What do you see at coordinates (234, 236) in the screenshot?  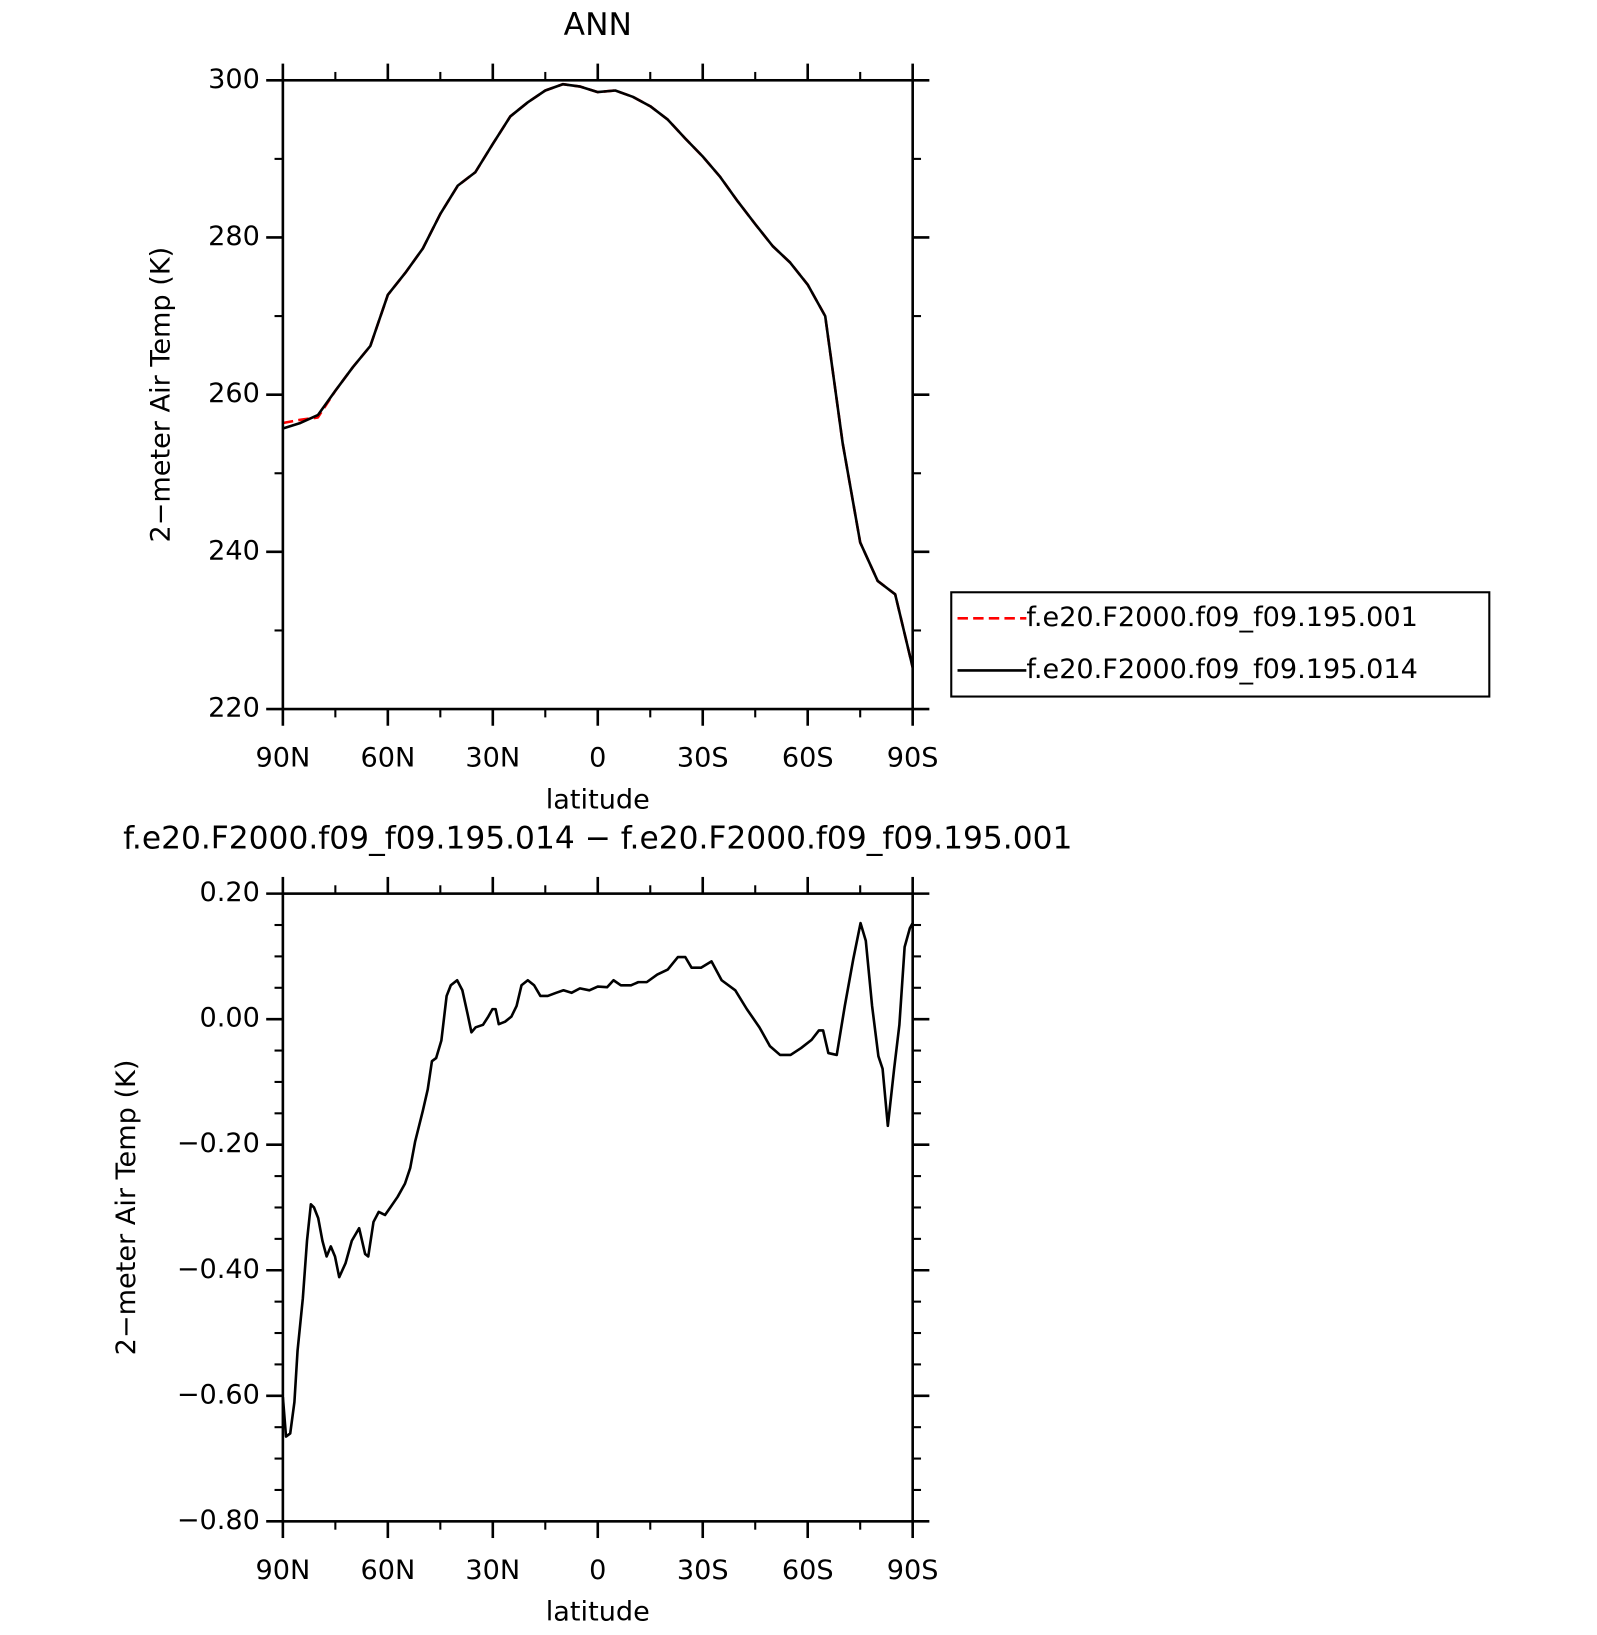 I see `y-tick-label: 280` at bounding box center [234, 236].